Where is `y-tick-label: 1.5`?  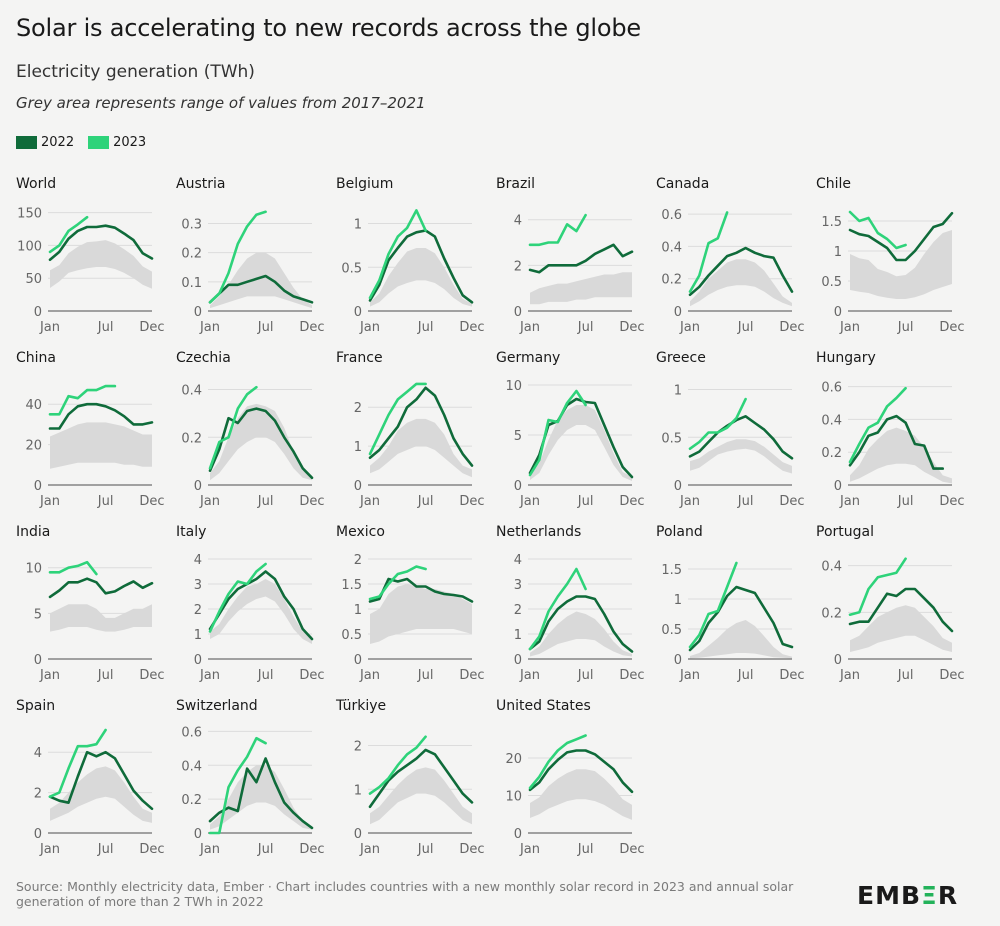 y-tick-label: 1.5 is located at coordinates (671, 570).